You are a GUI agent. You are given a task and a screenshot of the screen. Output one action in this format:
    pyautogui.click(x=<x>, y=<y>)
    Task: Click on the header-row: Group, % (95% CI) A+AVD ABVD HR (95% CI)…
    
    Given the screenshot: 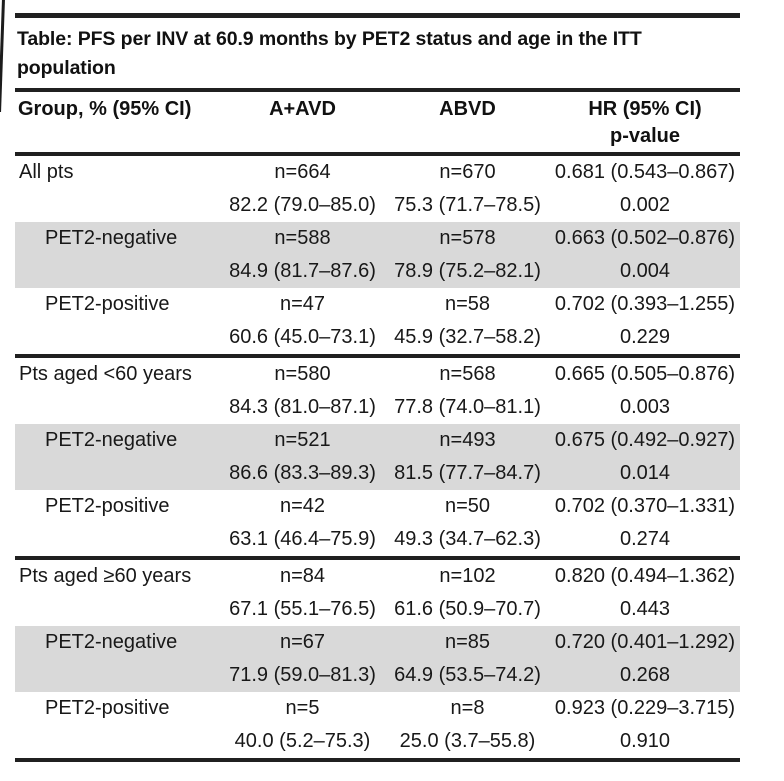 What is the action you would take?
    pyautogui.click(x=377, y=124)
    